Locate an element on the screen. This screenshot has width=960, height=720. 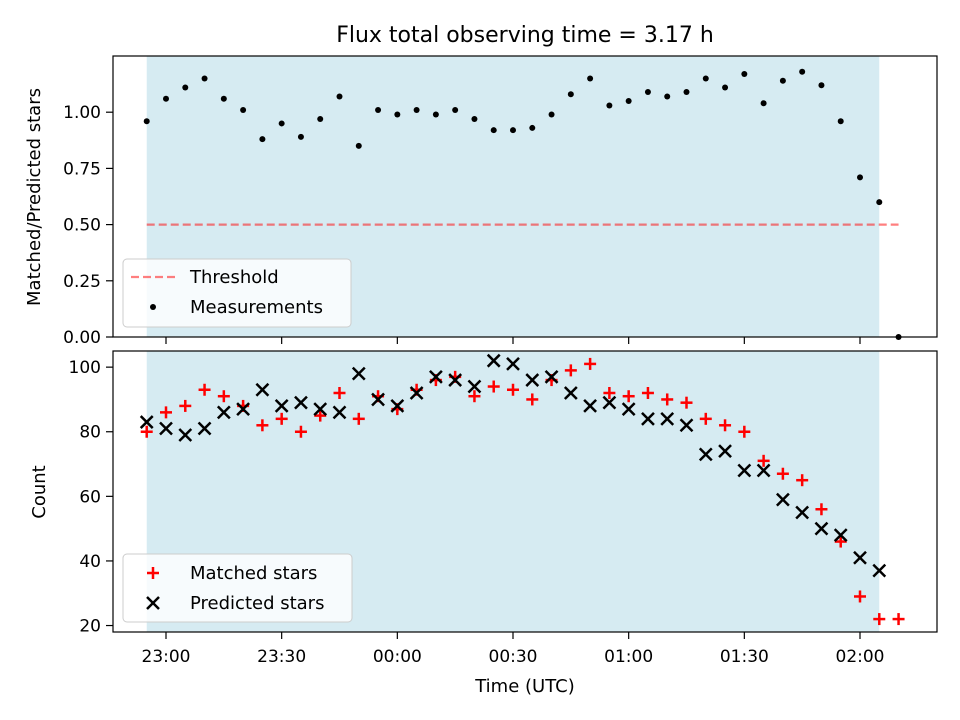
y-tick-label: 0.50 is located at coordinates (82, 226).